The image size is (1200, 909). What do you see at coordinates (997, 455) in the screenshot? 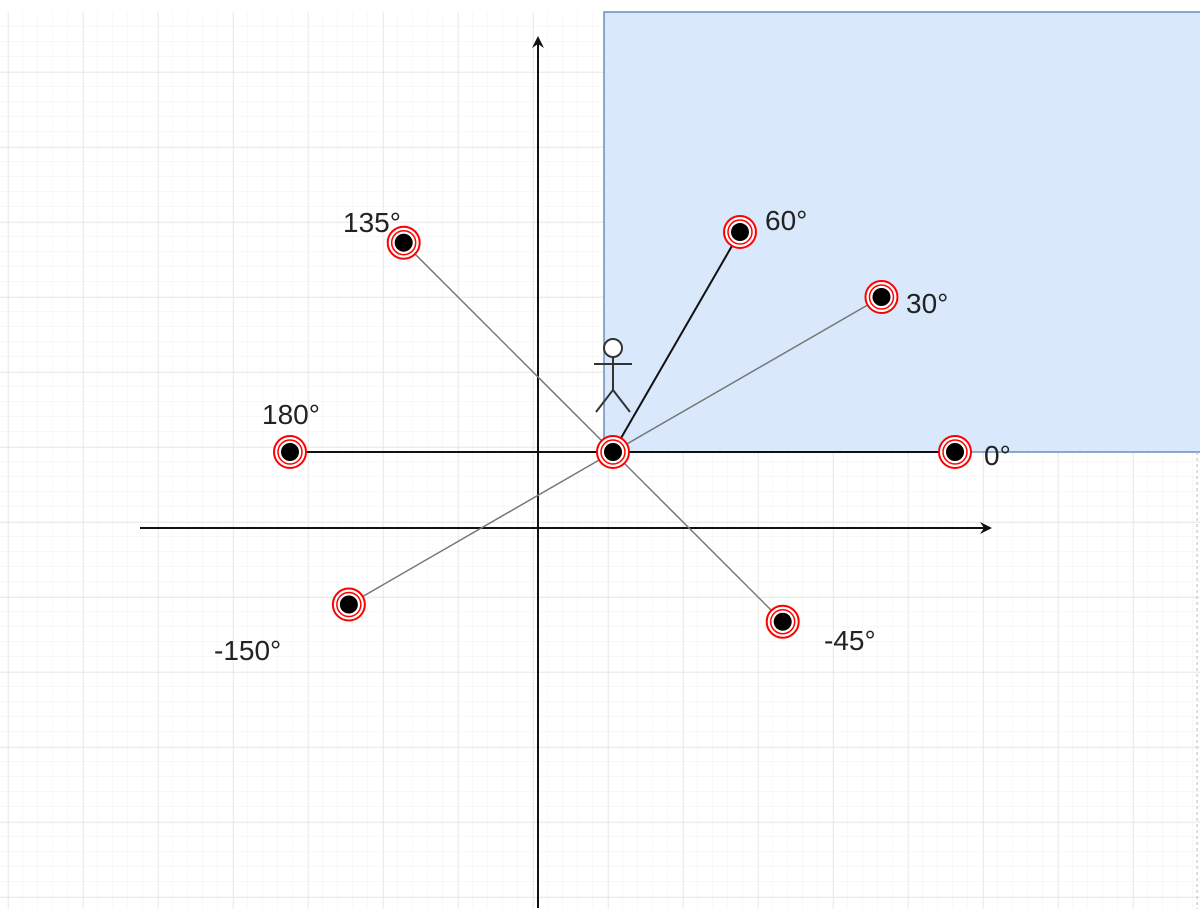
I see `label-0: 0°` at bounding box center [997, 455].